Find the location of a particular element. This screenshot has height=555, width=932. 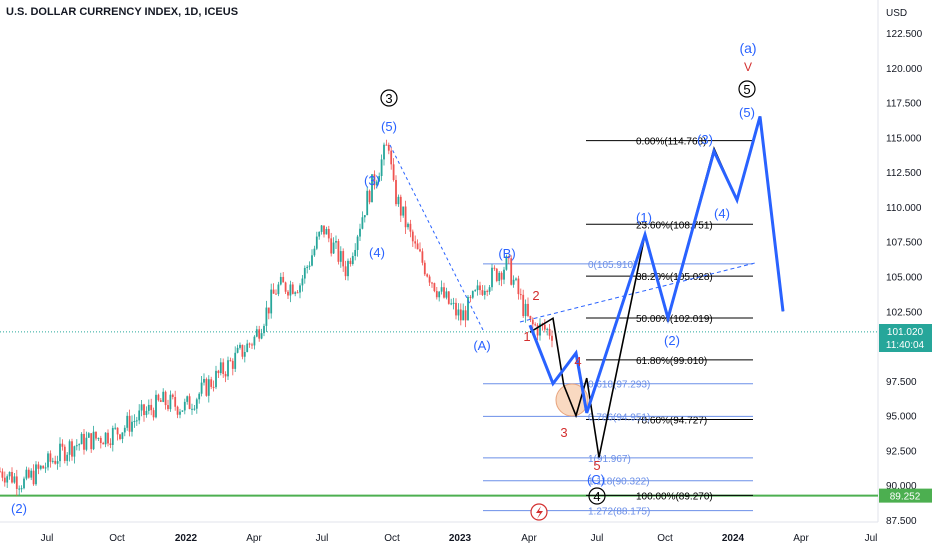

support-price-badge is located at coordinates (905, 495).